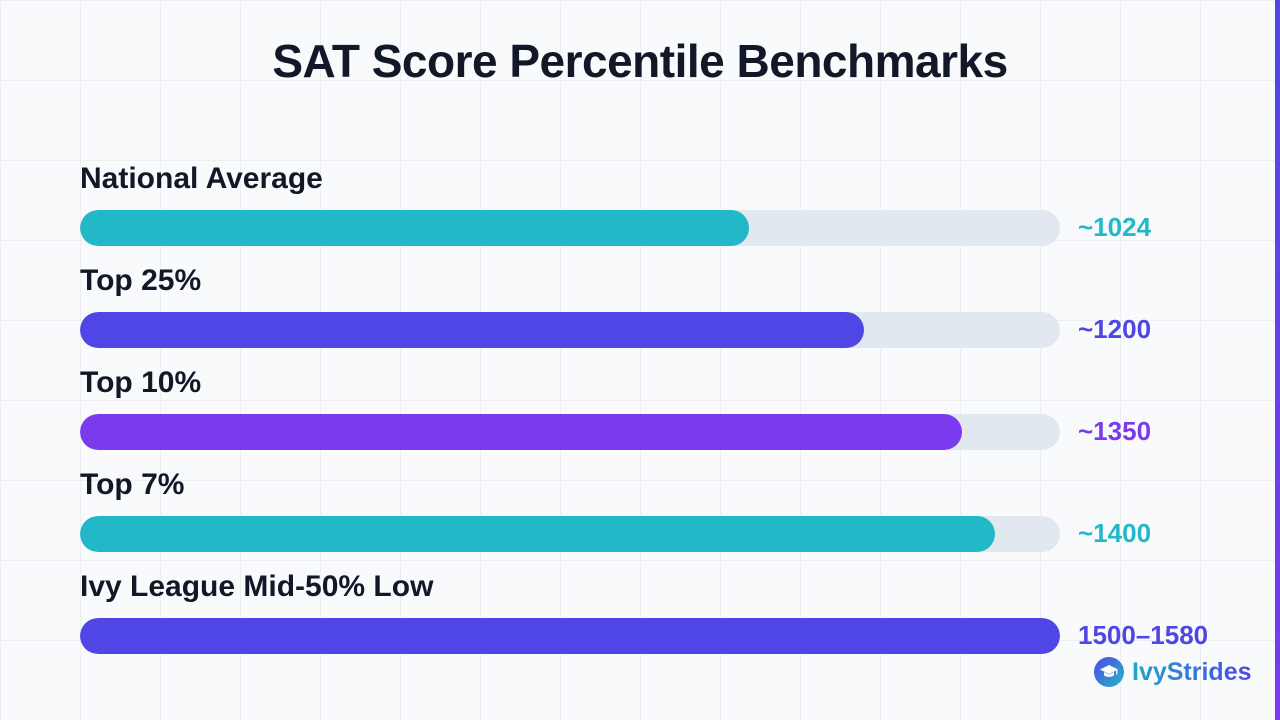  What do you see at coordinates (201, 178) in the screenshot?
I see `category-label: National Average` at bounding box center [201, 178].